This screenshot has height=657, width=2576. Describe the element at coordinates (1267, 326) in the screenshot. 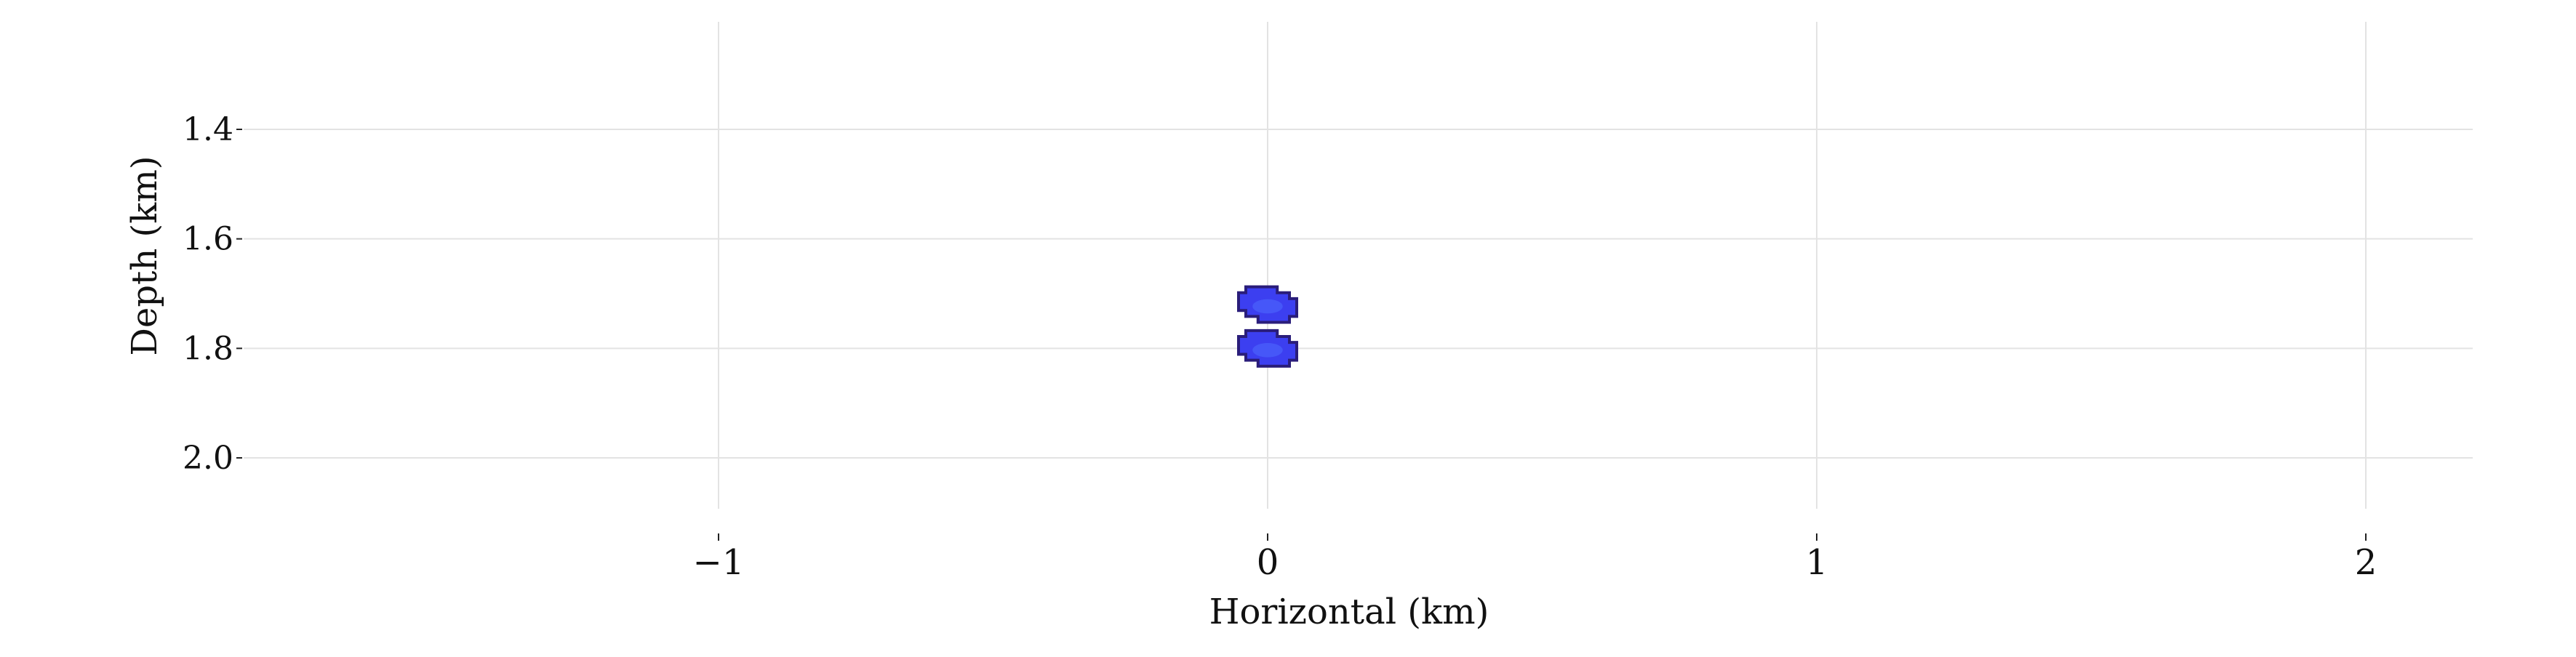

I see `data-marks` at that location.